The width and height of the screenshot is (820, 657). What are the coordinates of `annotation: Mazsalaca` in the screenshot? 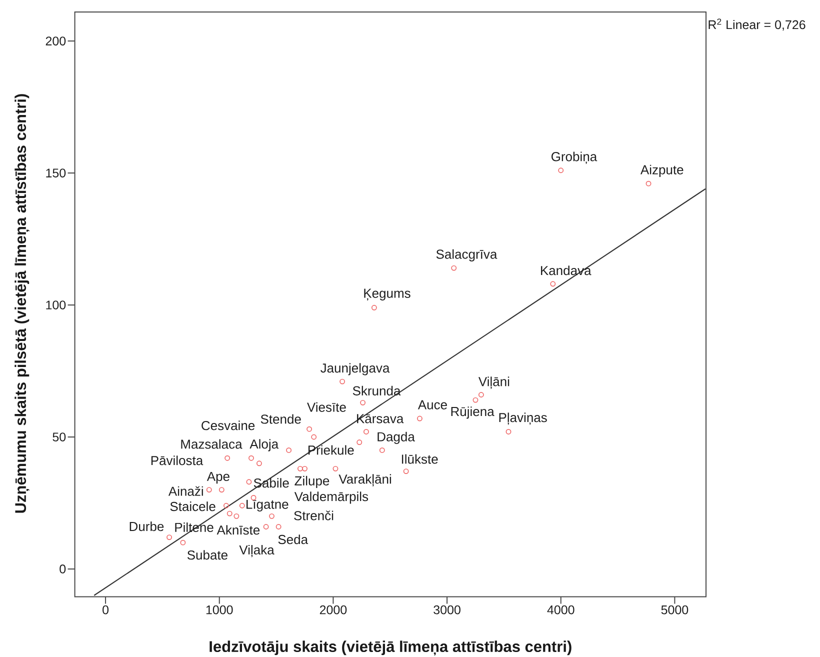 It's located at (211, 444).